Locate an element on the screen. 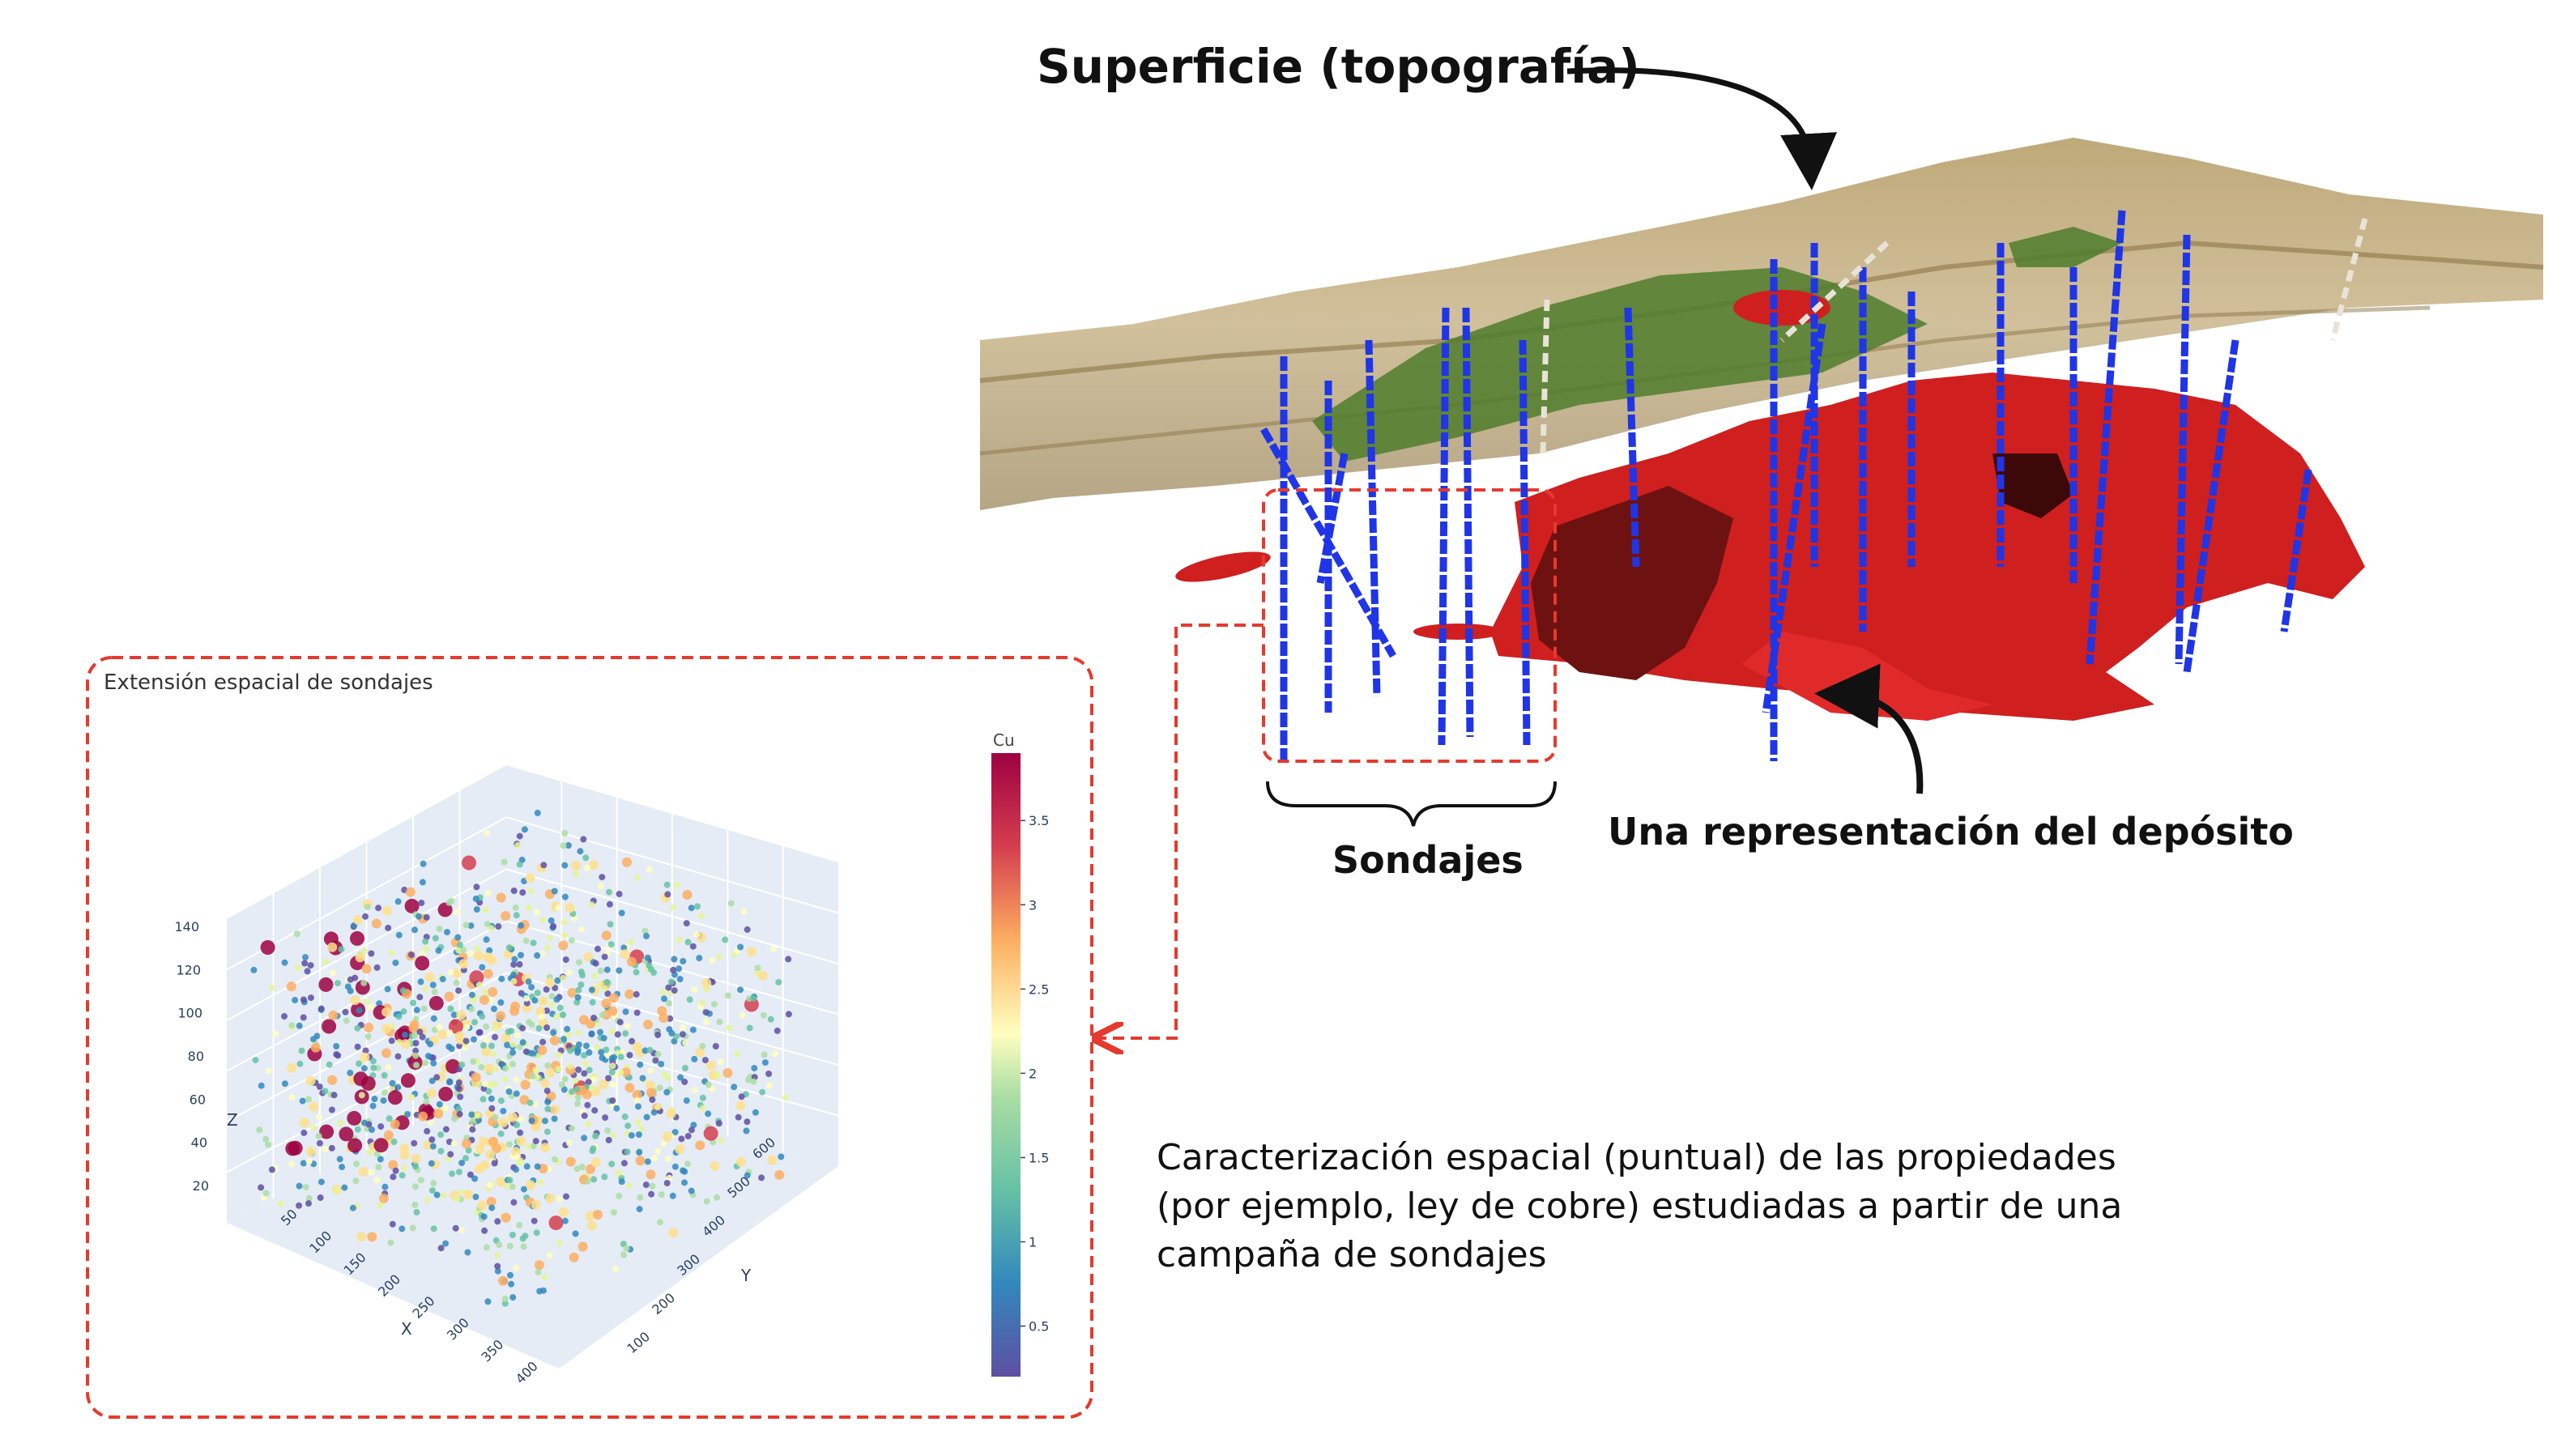 The image size is (2574, 1456). deposit-body is located at coordinates (1927, 547).